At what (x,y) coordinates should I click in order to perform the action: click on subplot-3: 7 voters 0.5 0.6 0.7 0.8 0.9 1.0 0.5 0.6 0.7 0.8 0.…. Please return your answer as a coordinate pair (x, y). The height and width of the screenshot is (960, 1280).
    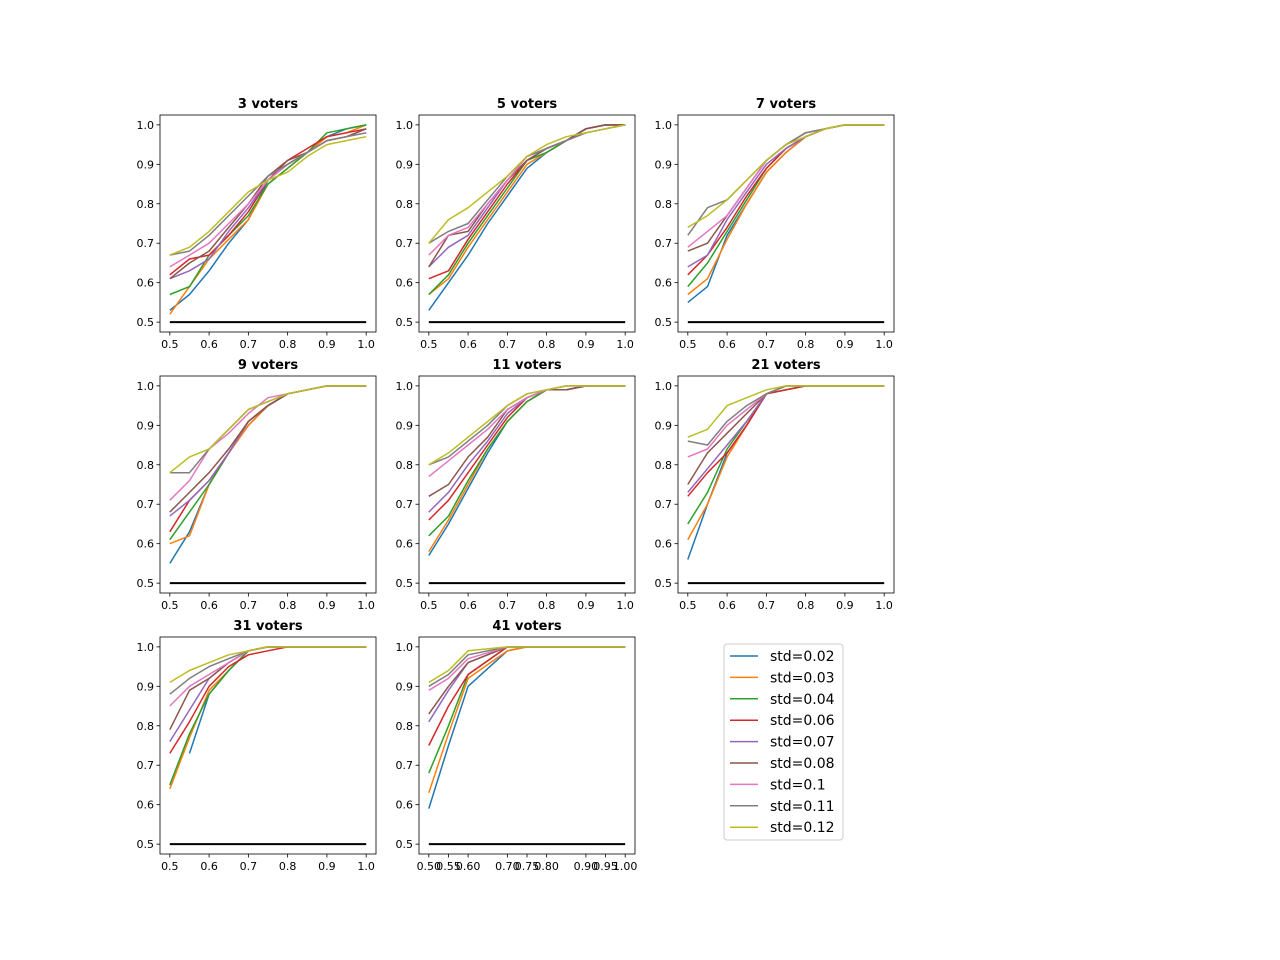
    Looking at the image, I should click on (775, 224).